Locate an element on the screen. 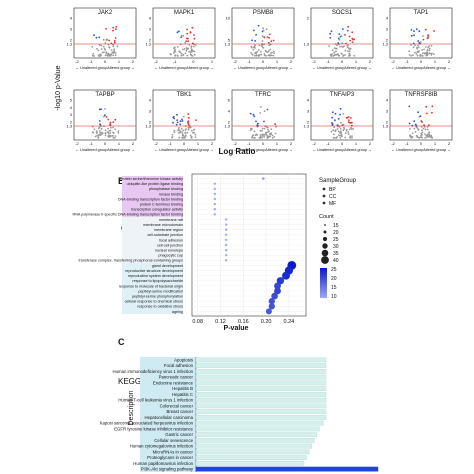  y-tick-label: 2 is located at coordinates (387, 122).